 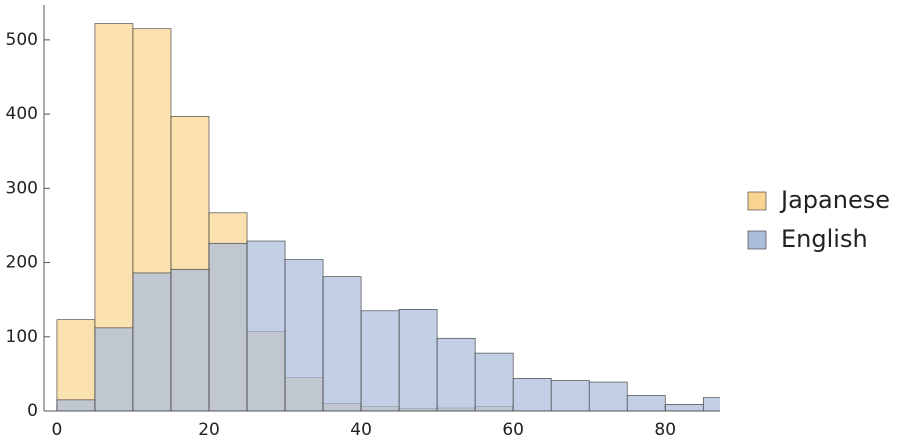 What do you see at coordinates (824, 239) in the screenshot?
I see `legend-label: English` at bounding box center [824, 239].